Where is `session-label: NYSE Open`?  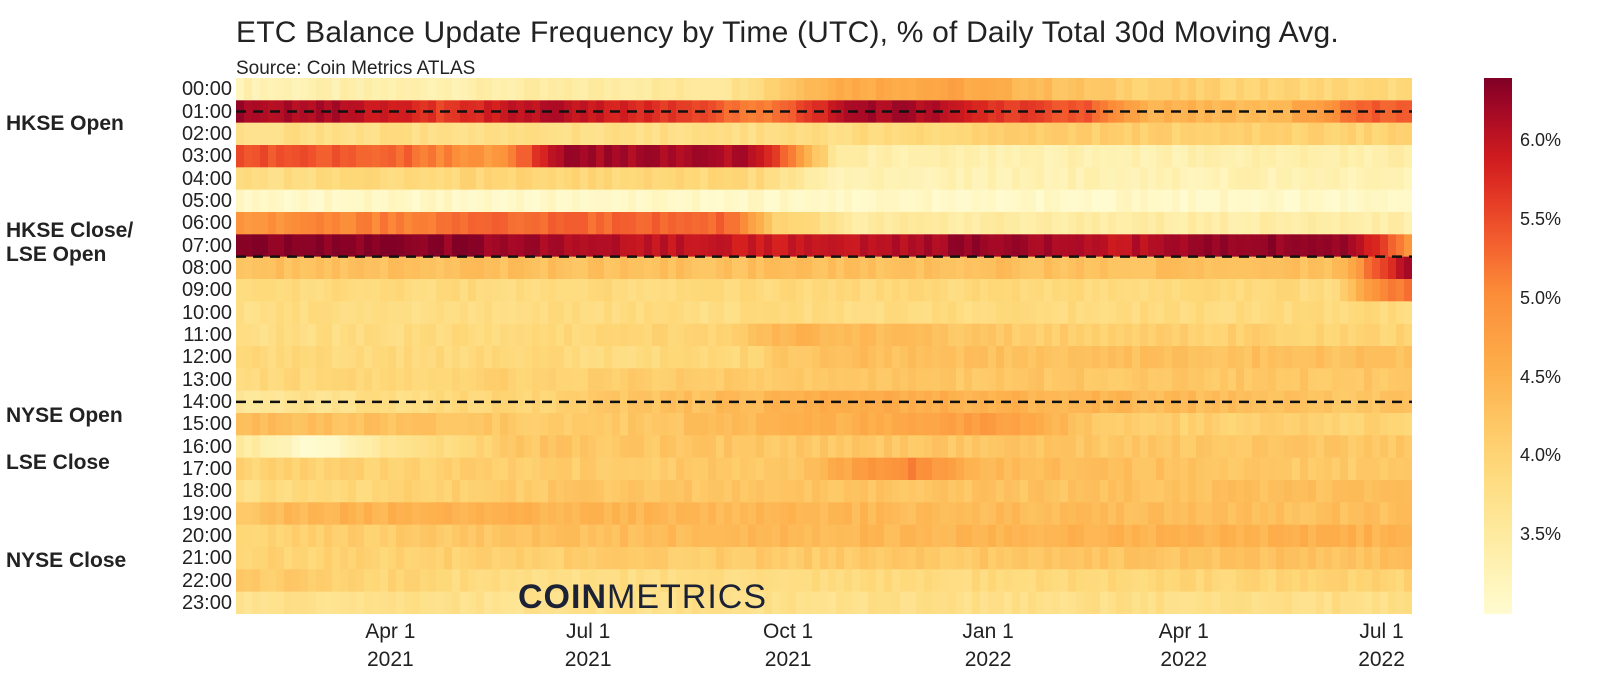
session-label: NYSE Open is located at coordinates (64, 416).